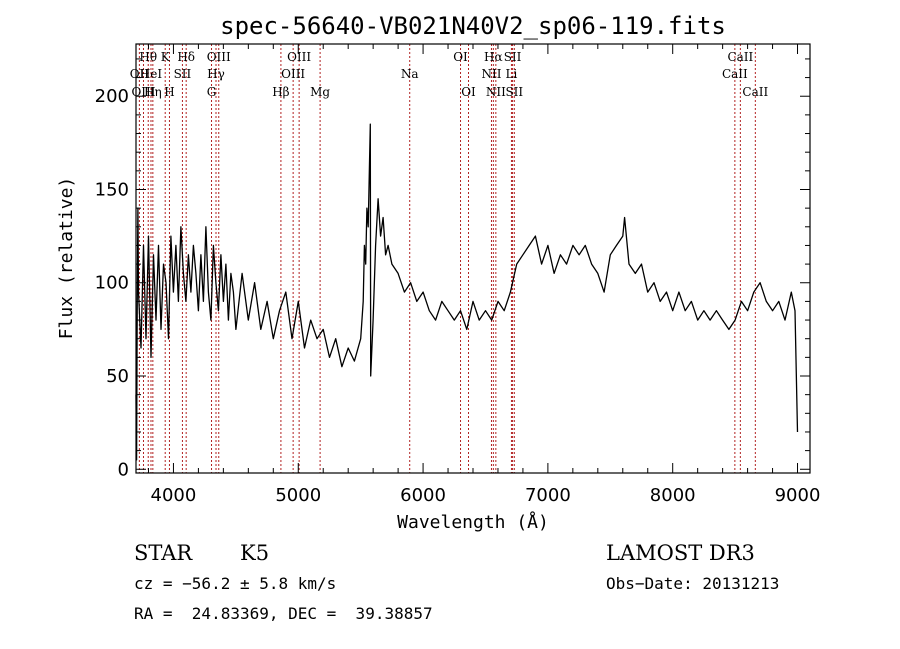 The image size is (900, 649). What do you see at coordinates (112, 96) in the screenshot?
I see `y-tick-label: 200` at bounding box center [112, 96].